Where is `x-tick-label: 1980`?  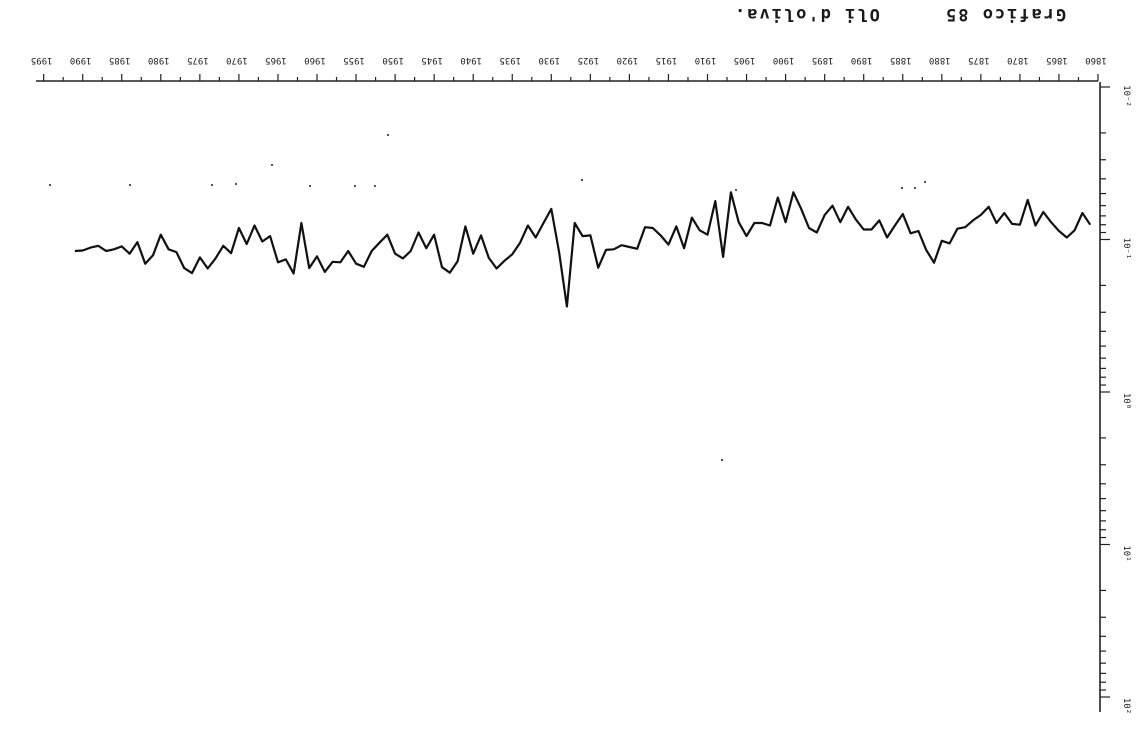 x-tick-label: 1980 is located at coordinates (159, 60).